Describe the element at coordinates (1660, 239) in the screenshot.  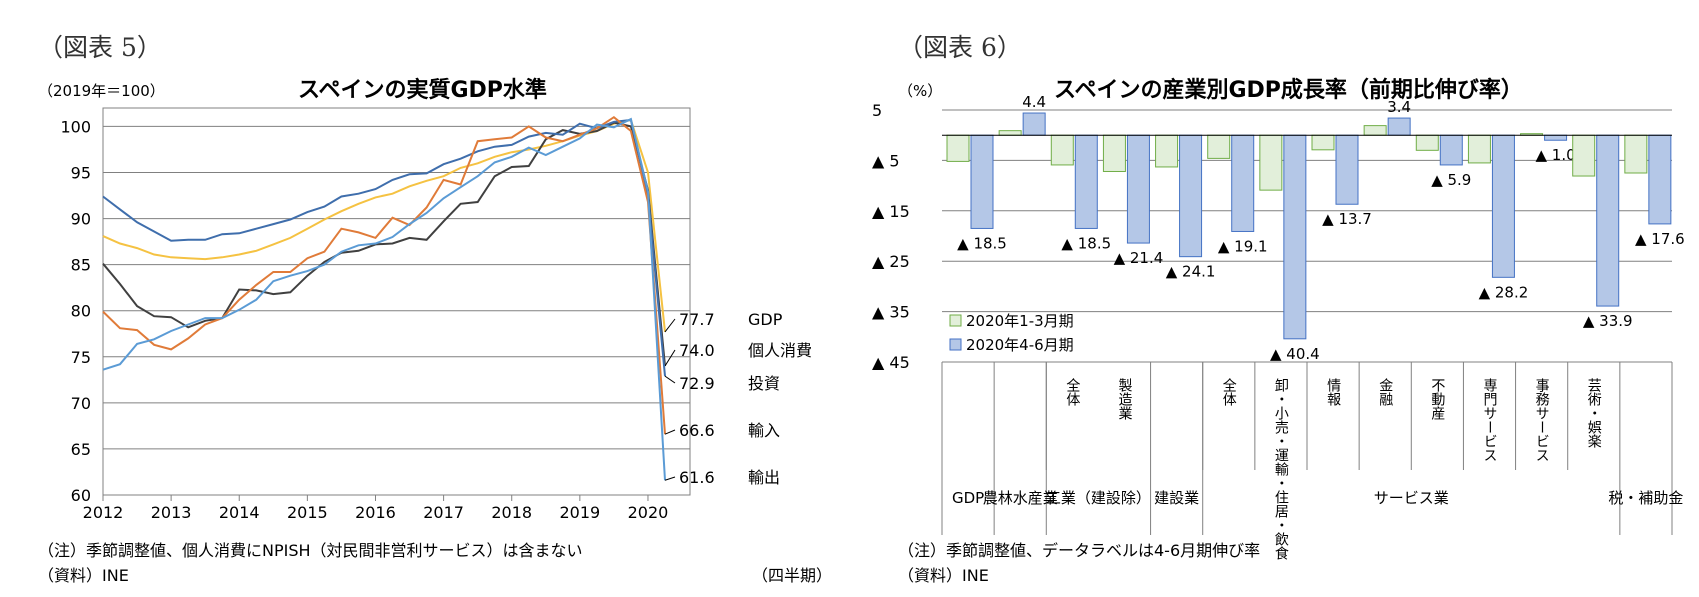
I see `data-label: ▲ 17.6` at that location.